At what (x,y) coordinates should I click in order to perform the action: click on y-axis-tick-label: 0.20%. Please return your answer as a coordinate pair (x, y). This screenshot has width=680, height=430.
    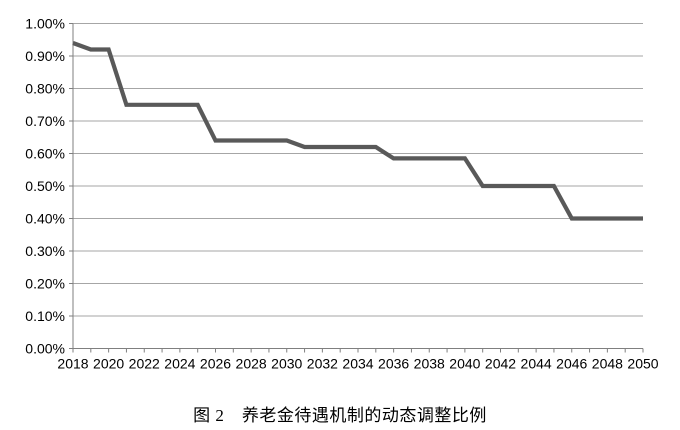
    Looking at the image, I should click on (45, 284).